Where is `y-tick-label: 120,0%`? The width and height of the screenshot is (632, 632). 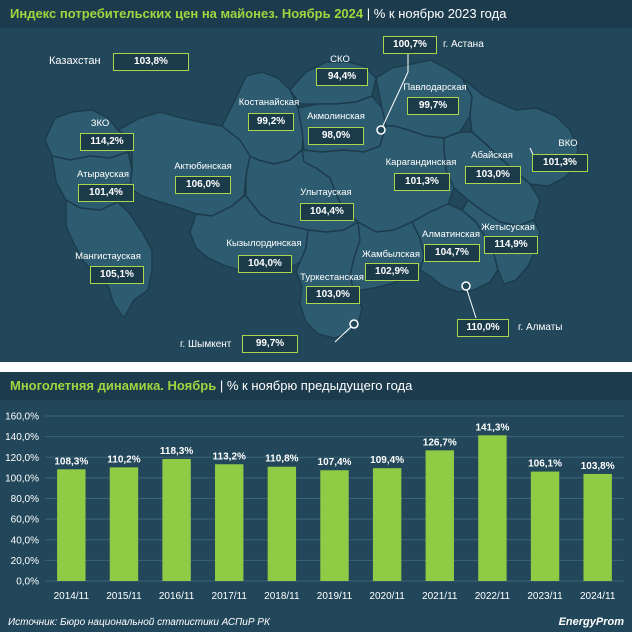
y-tick-label: 120,0% is located at coordinates (22, 458).